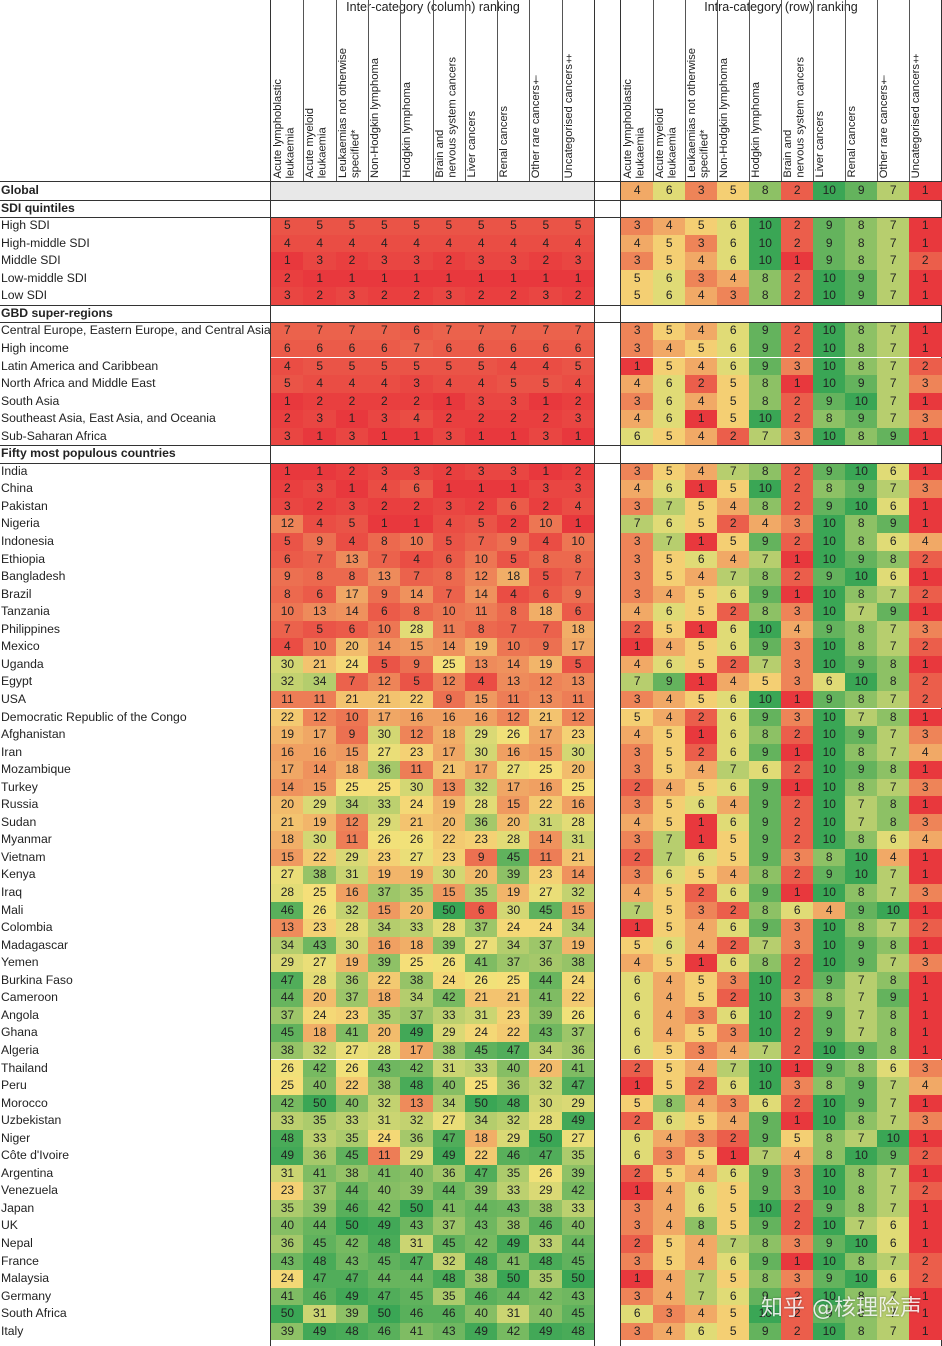 The height and width of the screenshot is (1346, 942). I want to click on row-label: Nepal, so click(17, 1243).